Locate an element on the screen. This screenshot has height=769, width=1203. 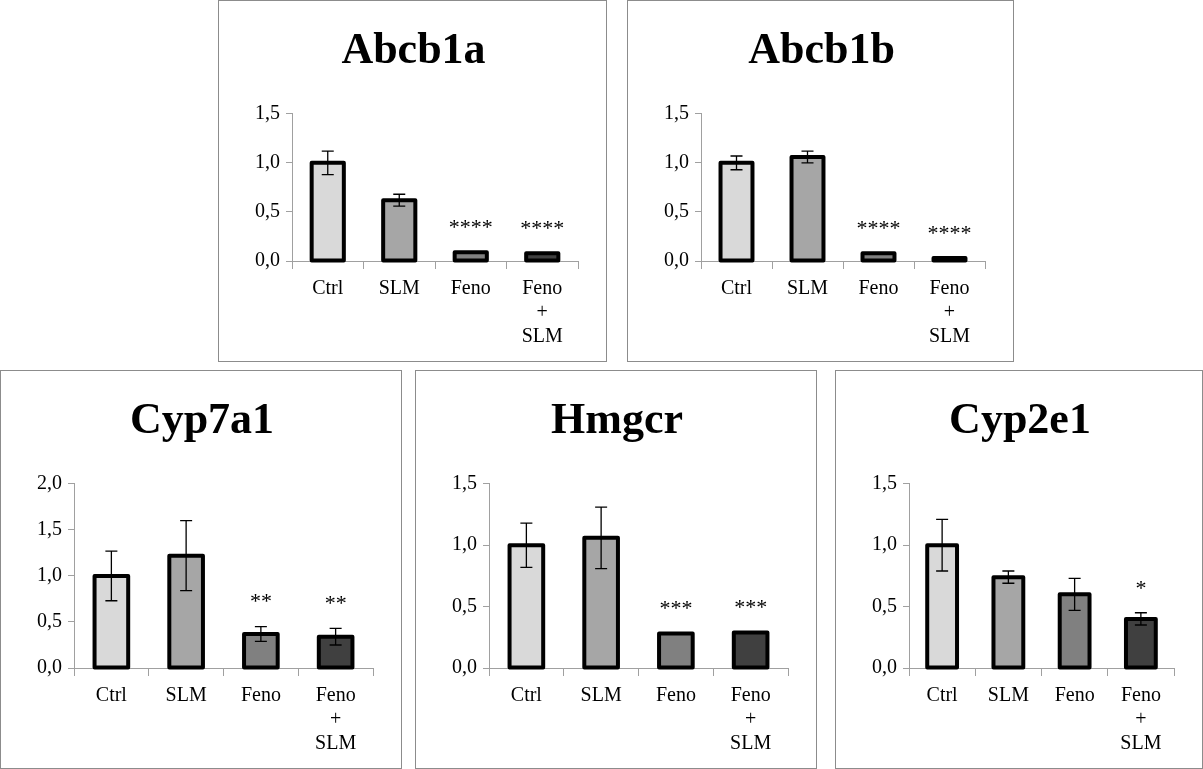
chart-title: Abcb1b is located at coordinates (821, 48).